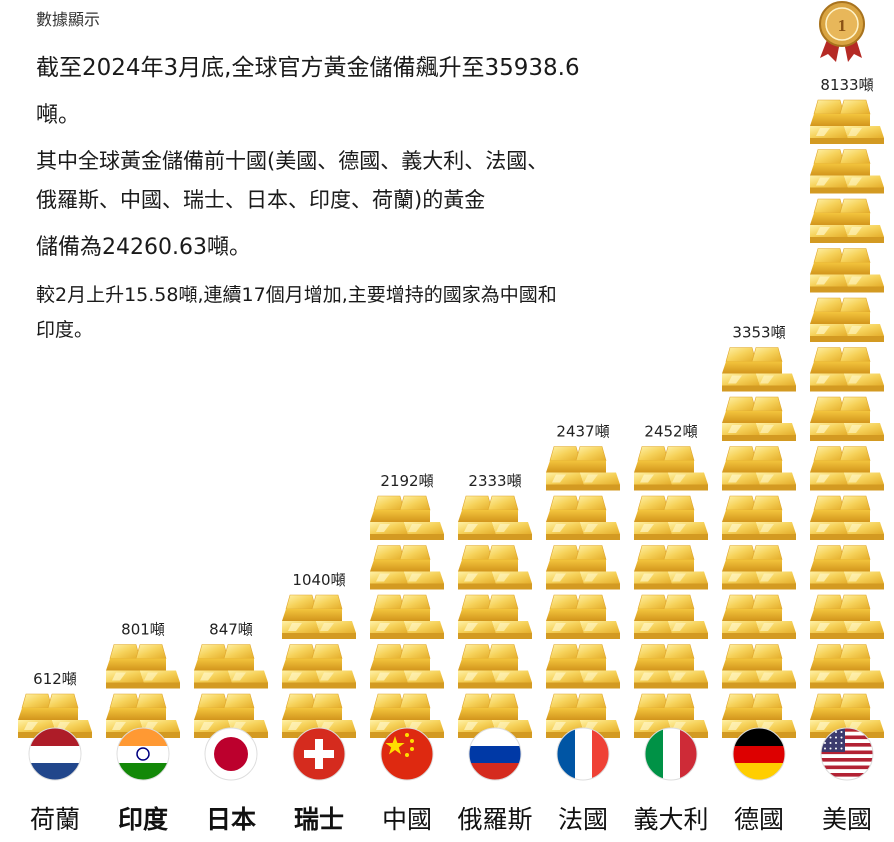 The width and height of the screenshot is (894, 842). I want to click on value-label: 1040噸, so click(318, 580).